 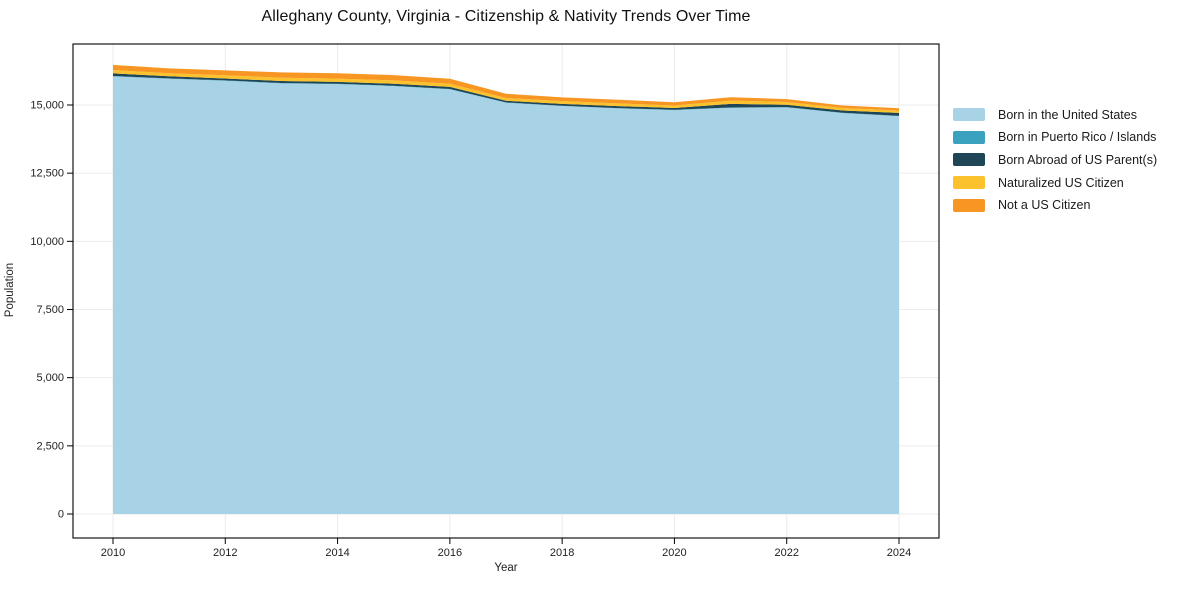 I want to click on legend-item: Born in the United States, so click(x=1055, y=114).